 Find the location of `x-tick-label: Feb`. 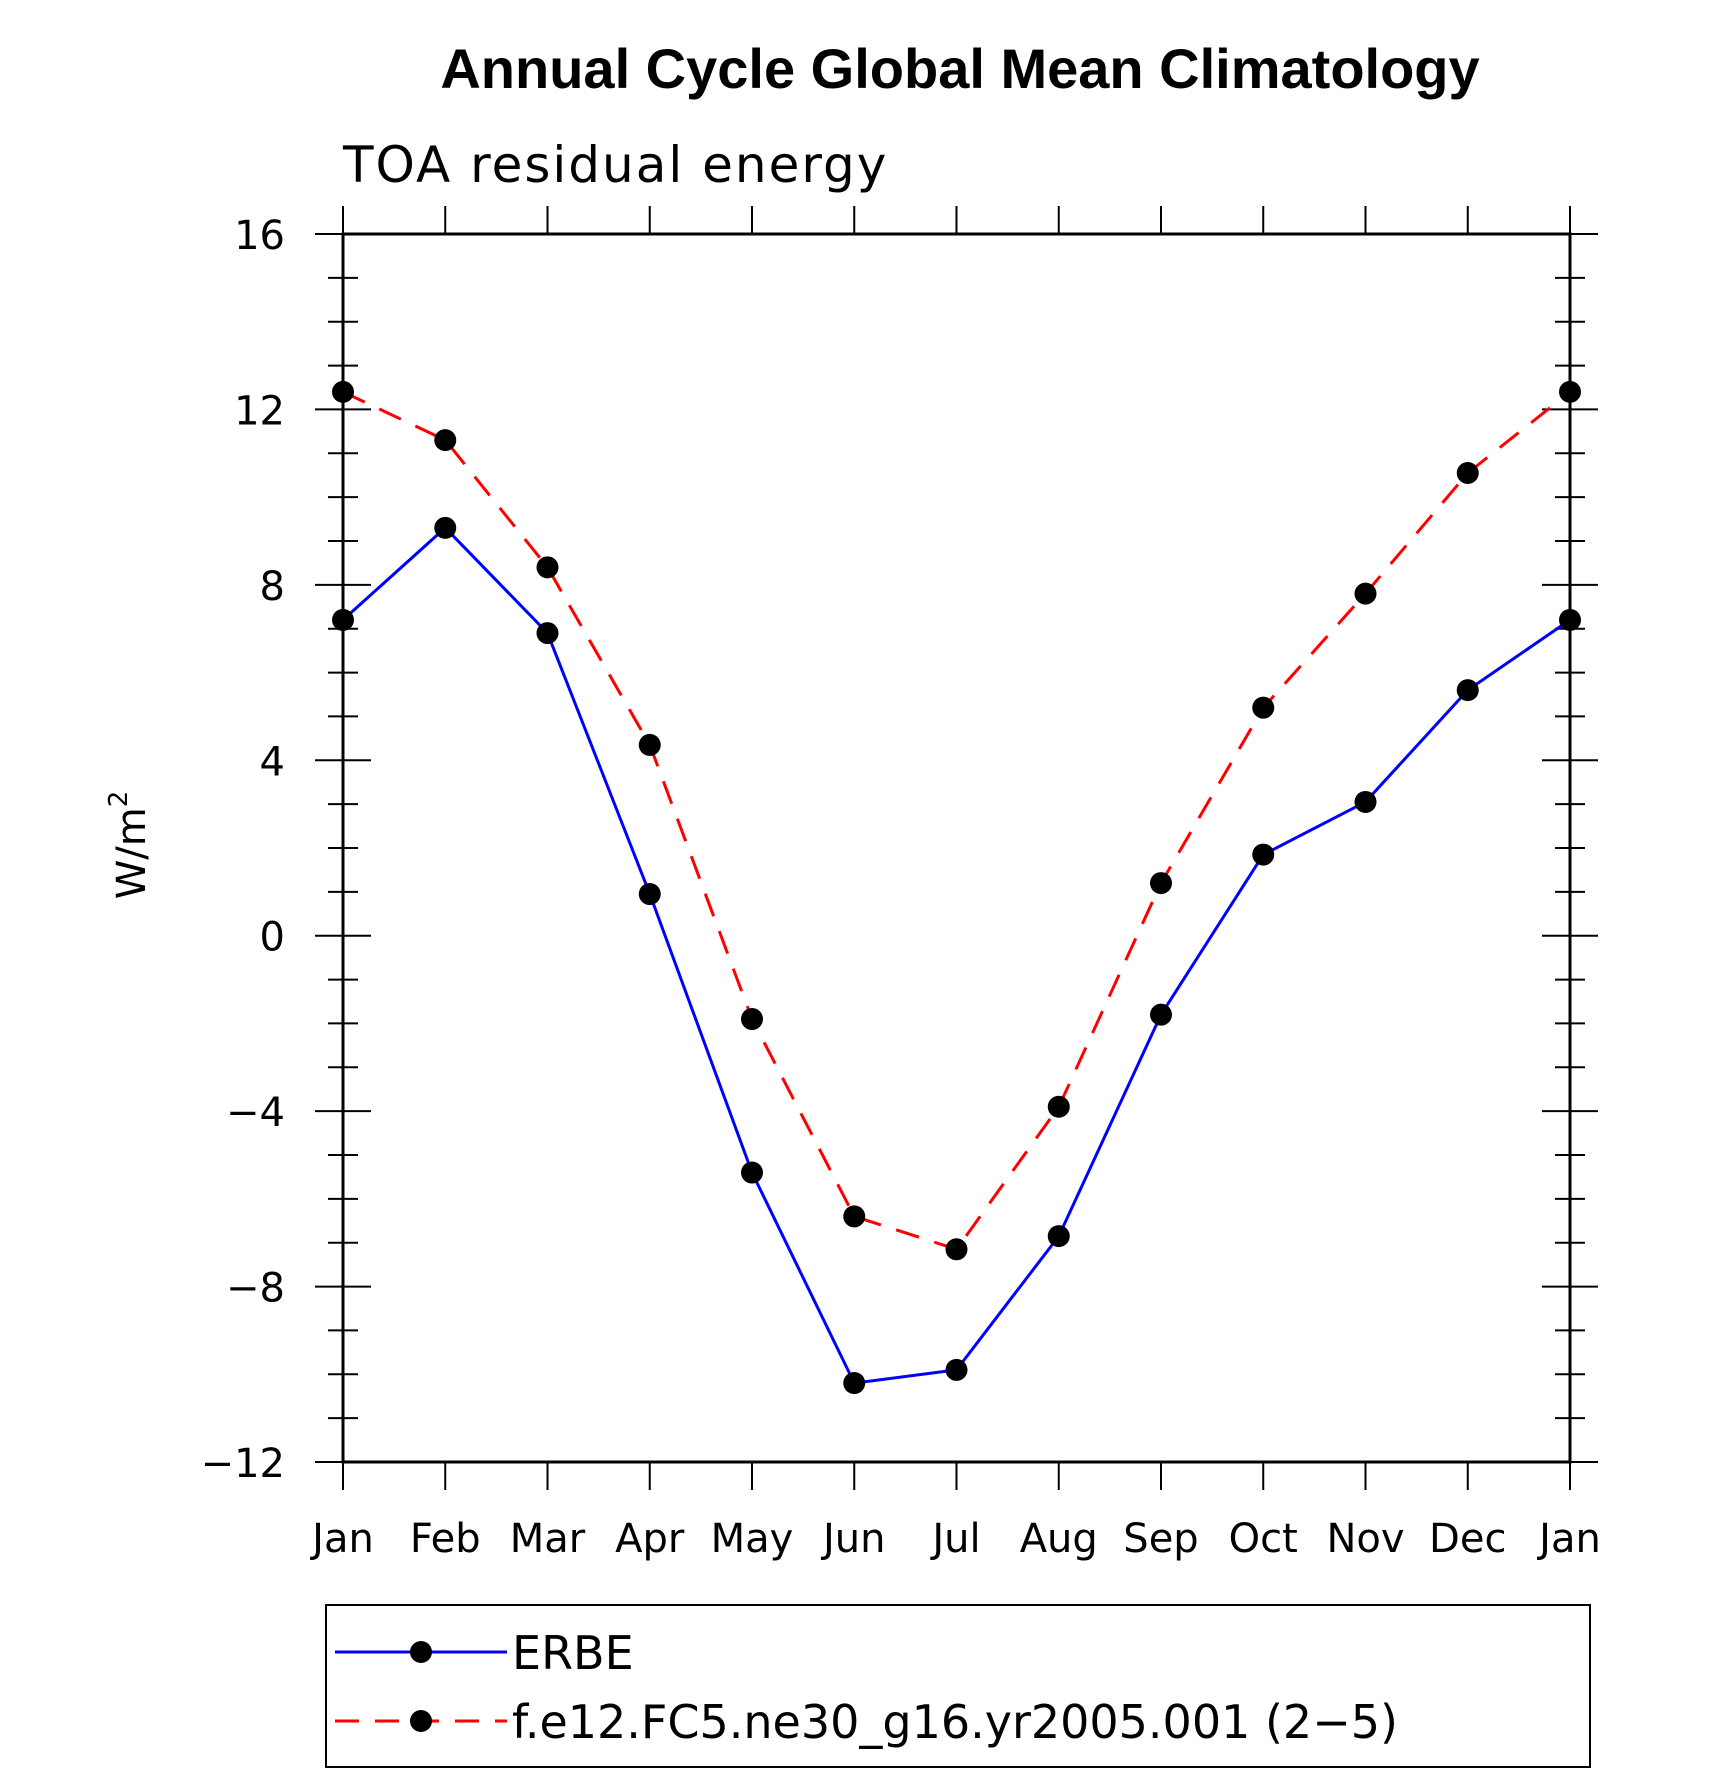

x-tick-label: Feb is located at coordinates (445, 1539).